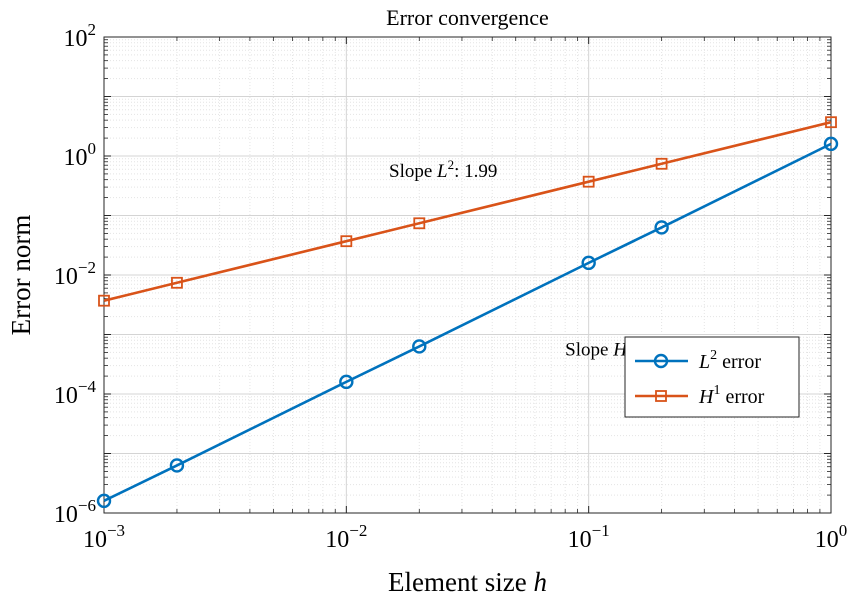 The width and height of the screenshot is (856, 608). What do you see at coordinates (80, 155) in the screenshot?
I see `y-tick-label: 10⁰` at bounding box center [80, 155].